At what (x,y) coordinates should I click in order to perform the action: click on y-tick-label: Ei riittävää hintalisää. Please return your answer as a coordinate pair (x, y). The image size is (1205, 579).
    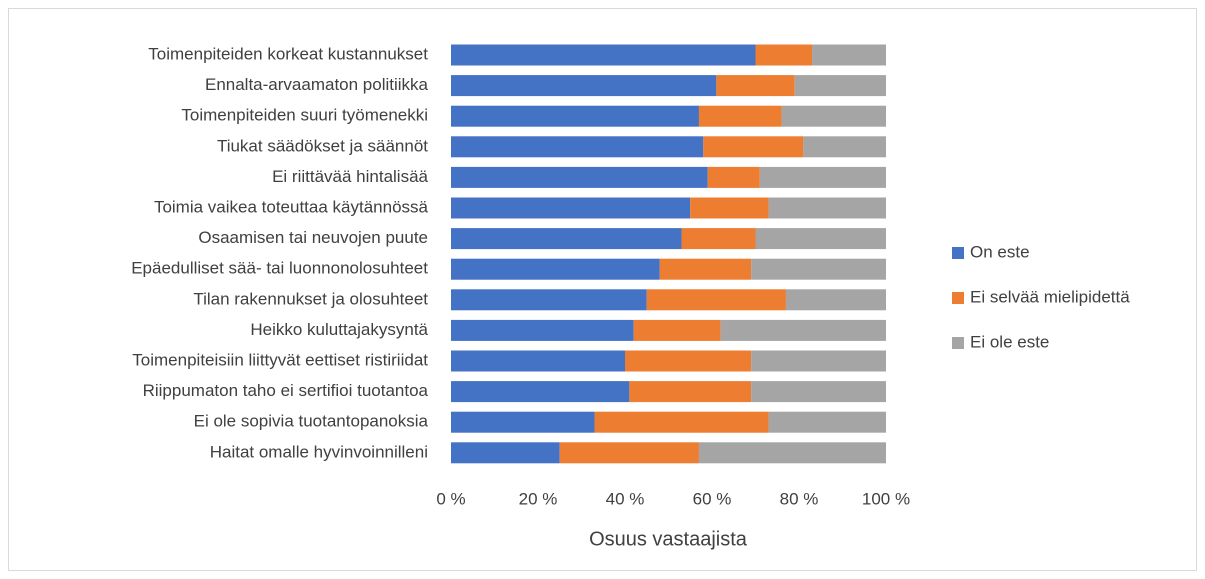
    Looking at the image, I should click on (350, 176).